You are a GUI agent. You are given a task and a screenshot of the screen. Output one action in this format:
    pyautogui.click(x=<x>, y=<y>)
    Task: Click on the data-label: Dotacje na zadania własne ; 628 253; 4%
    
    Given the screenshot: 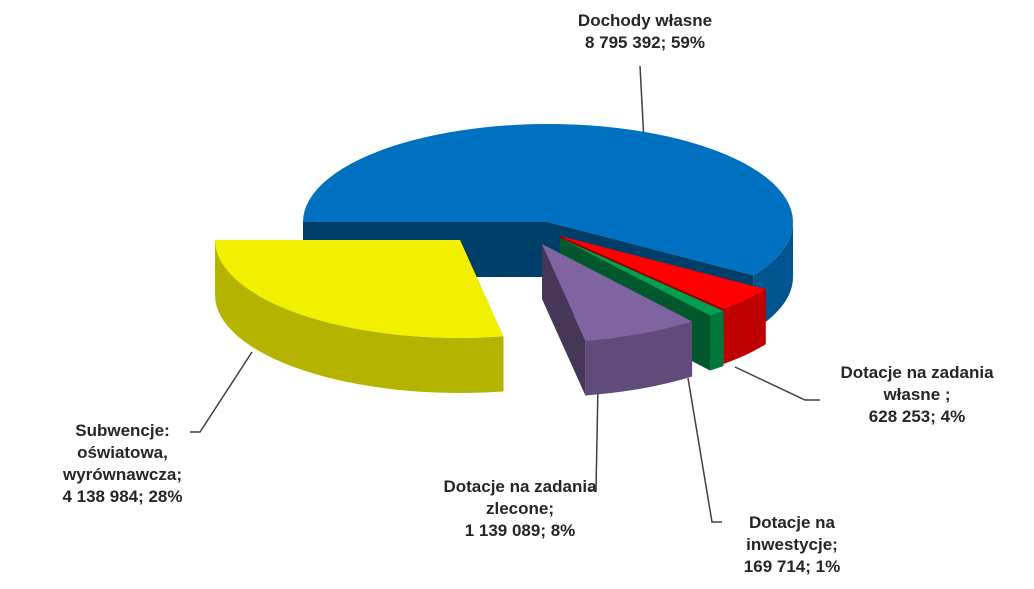 What is the action you would take?
    pyautogui.click(x=917, y=395)
    